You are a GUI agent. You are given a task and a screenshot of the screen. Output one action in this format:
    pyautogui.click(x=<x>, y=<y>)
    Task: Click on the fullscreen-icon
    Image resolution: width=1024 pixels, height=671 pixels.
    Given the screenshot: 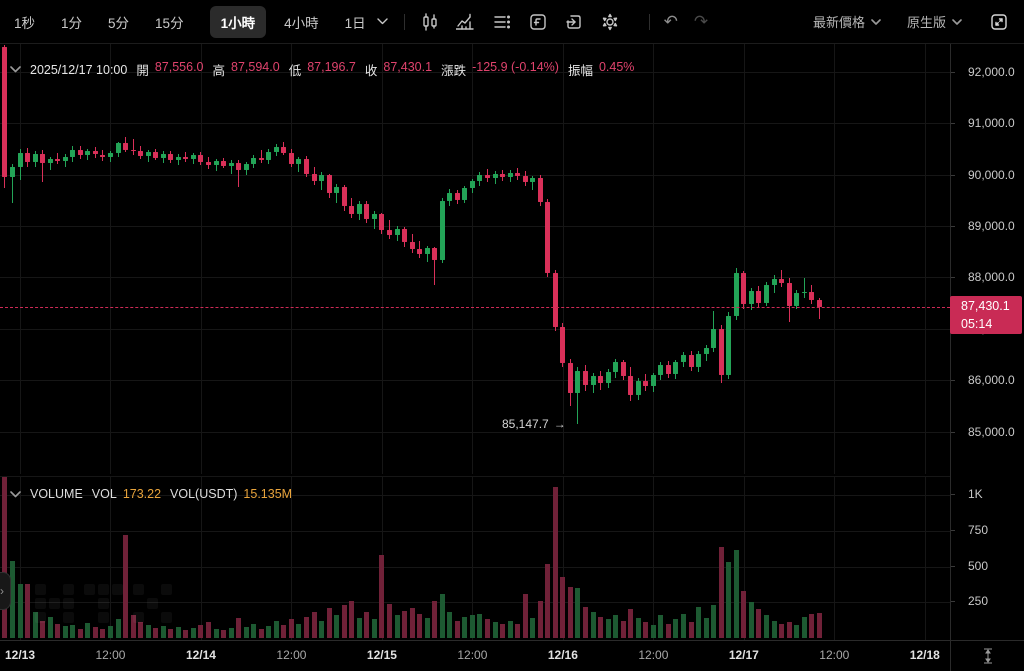 What is the action you would take?
    pyautogui.click(x=999, y=22)
    